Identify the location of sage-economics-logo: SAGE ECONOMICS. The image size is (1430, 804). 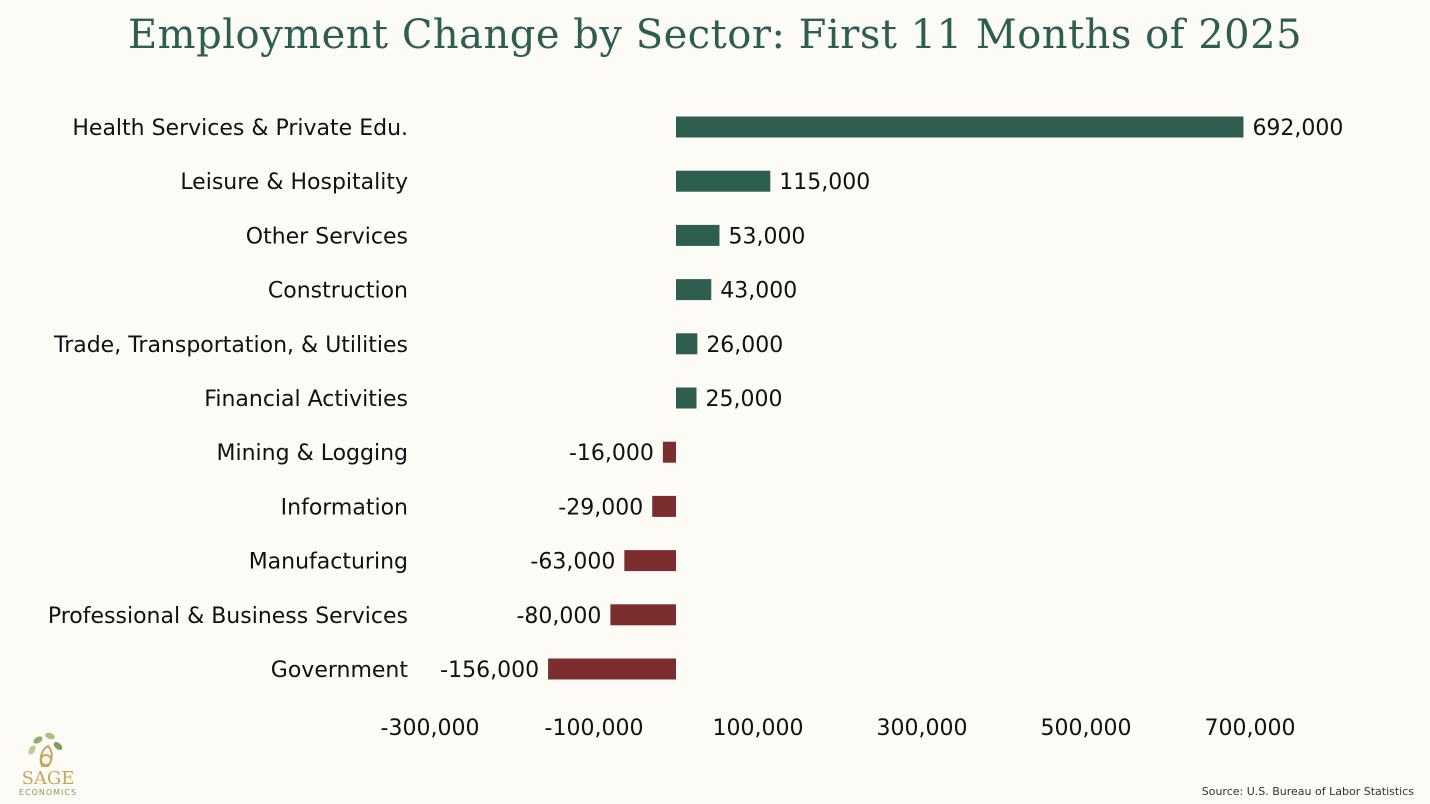
(48, 764).